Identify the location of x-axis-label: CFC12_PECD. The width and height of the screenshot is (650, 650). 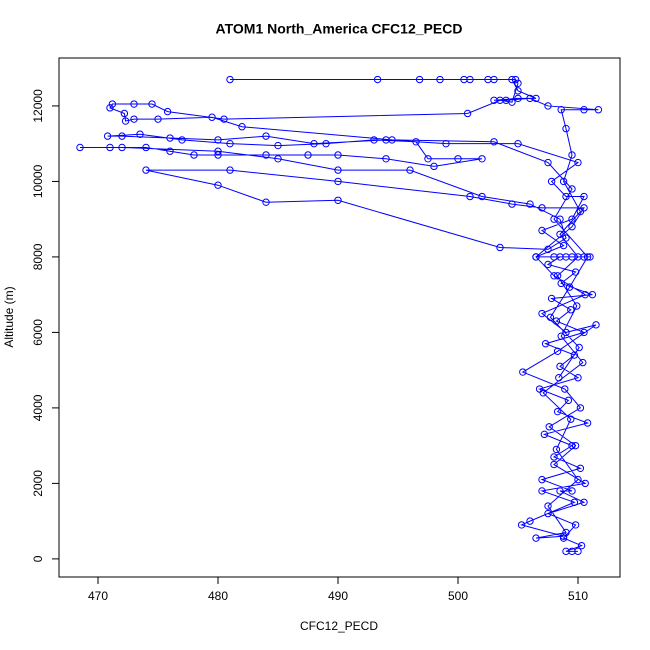
(339, 626).